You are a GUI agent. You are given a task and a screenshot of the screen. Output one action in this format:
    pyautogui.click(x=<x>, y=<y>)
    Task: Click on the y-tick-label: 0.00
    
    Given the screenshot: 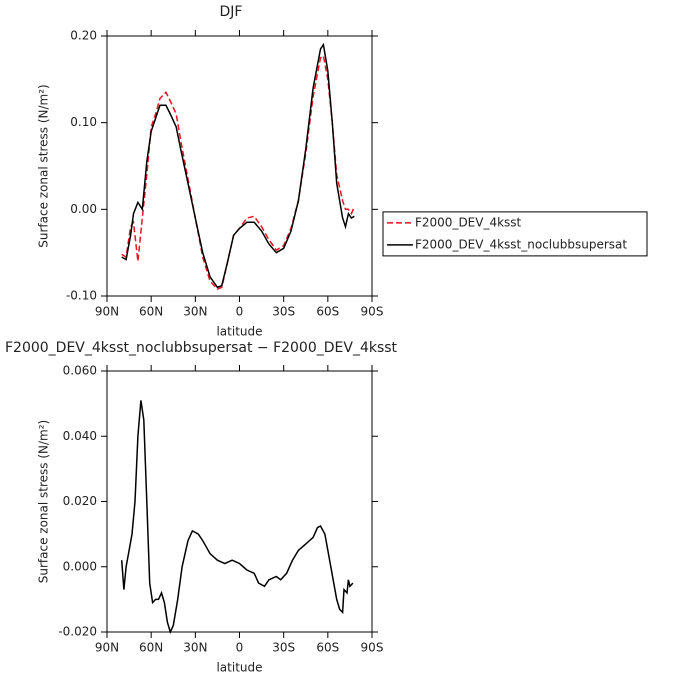 What is the action you would take?
    pyautogui.click(x=83, y=209)
    